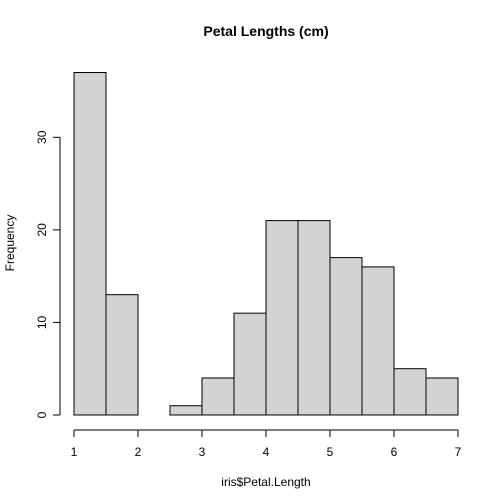 Image resolution: width=504 pixels, height=504 pixels. Describe the element at coordinates (42, 322) in the screenshot. I see `y-tick-label: 10` at that location.